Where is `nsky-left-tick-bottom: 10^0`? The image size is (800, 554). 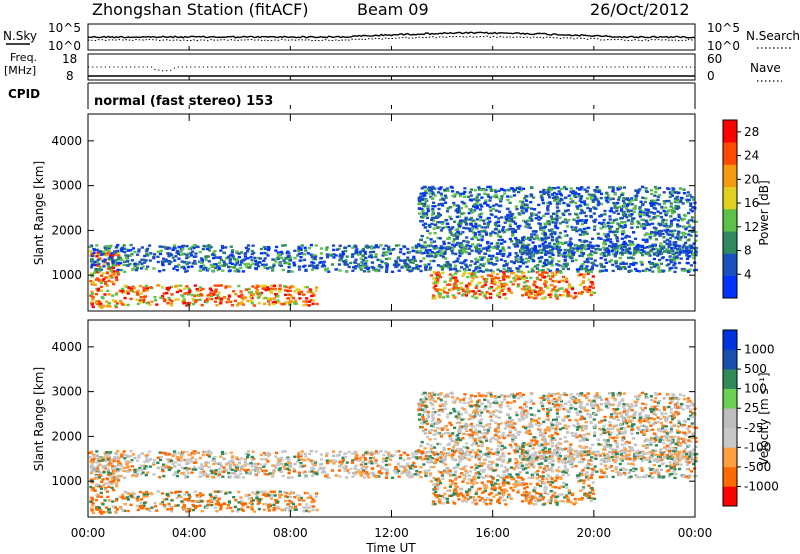 nsky-left-tick-bottom: 10^0 is located at coordinates (64, 46).